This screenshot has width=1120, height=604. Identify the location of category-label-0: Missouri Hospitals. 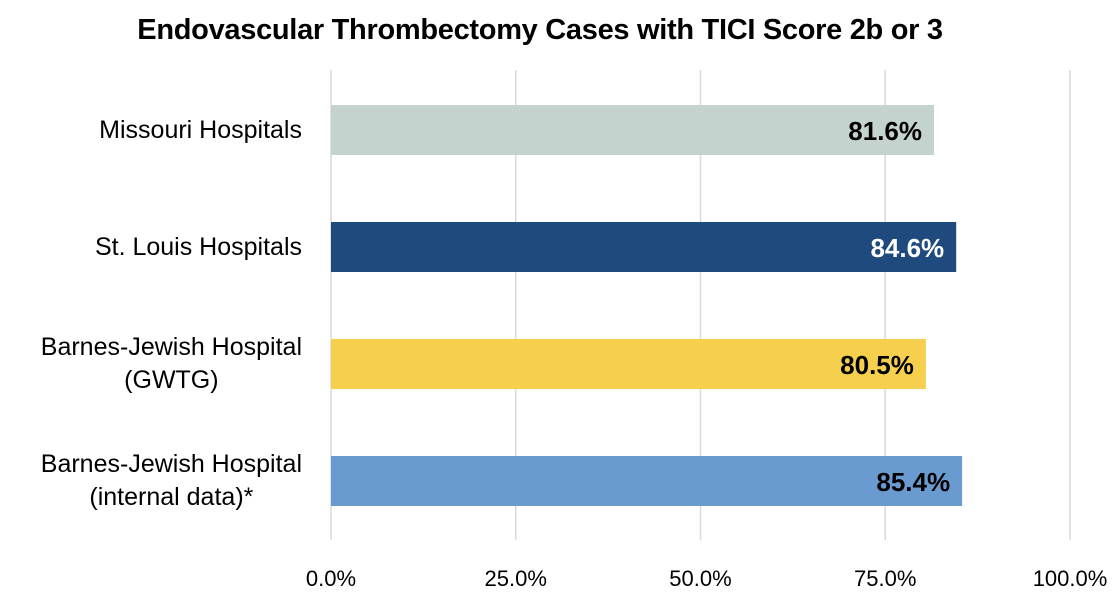
(200, 130).